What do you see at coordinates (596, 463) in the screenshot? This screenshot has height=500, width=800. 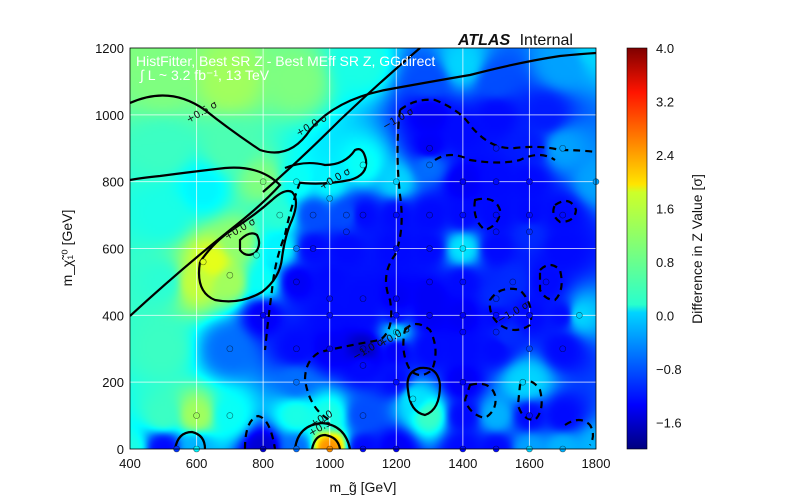 I see `x-tick-label: 1800` at bounding box center [596, 463].